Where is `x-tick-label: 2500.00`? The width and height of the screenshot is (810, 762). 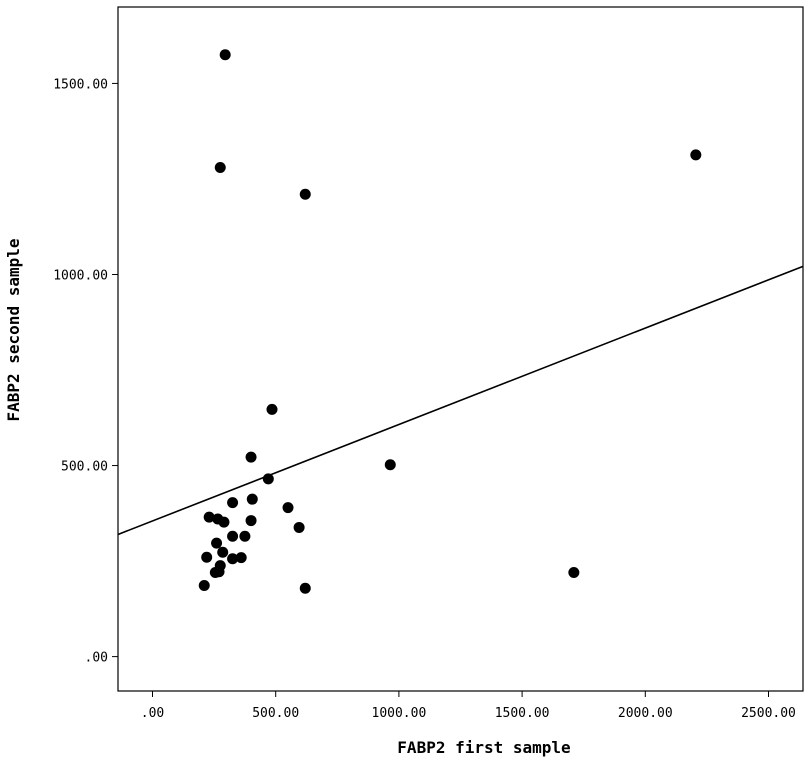
x-tick-label: 2500.00 is located at coordinates (768, 713).